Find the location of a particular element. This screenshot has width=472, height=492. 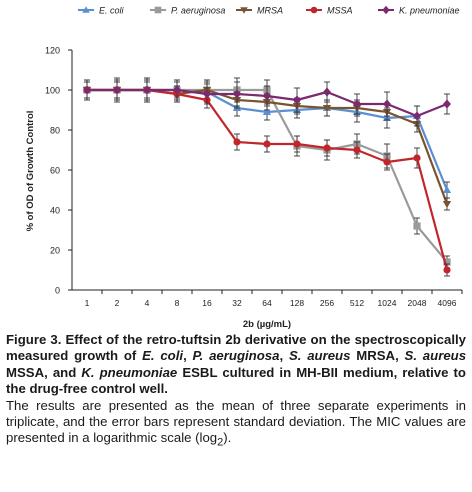

y-tick-label: 20 is located at coordinates (55, 251).